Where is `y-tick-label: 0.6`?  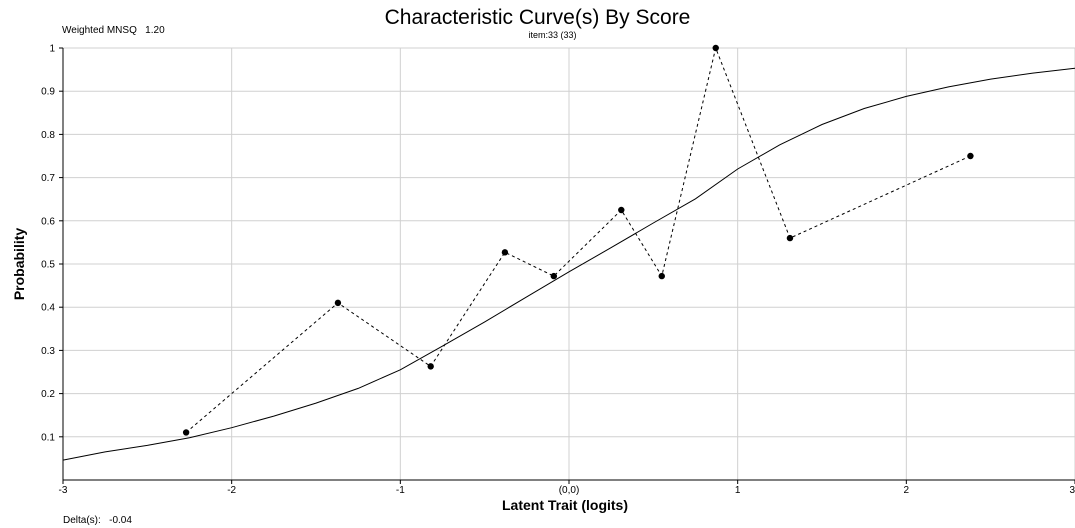
y-tick-label: 0.6 is located at coordinates (48, 221).